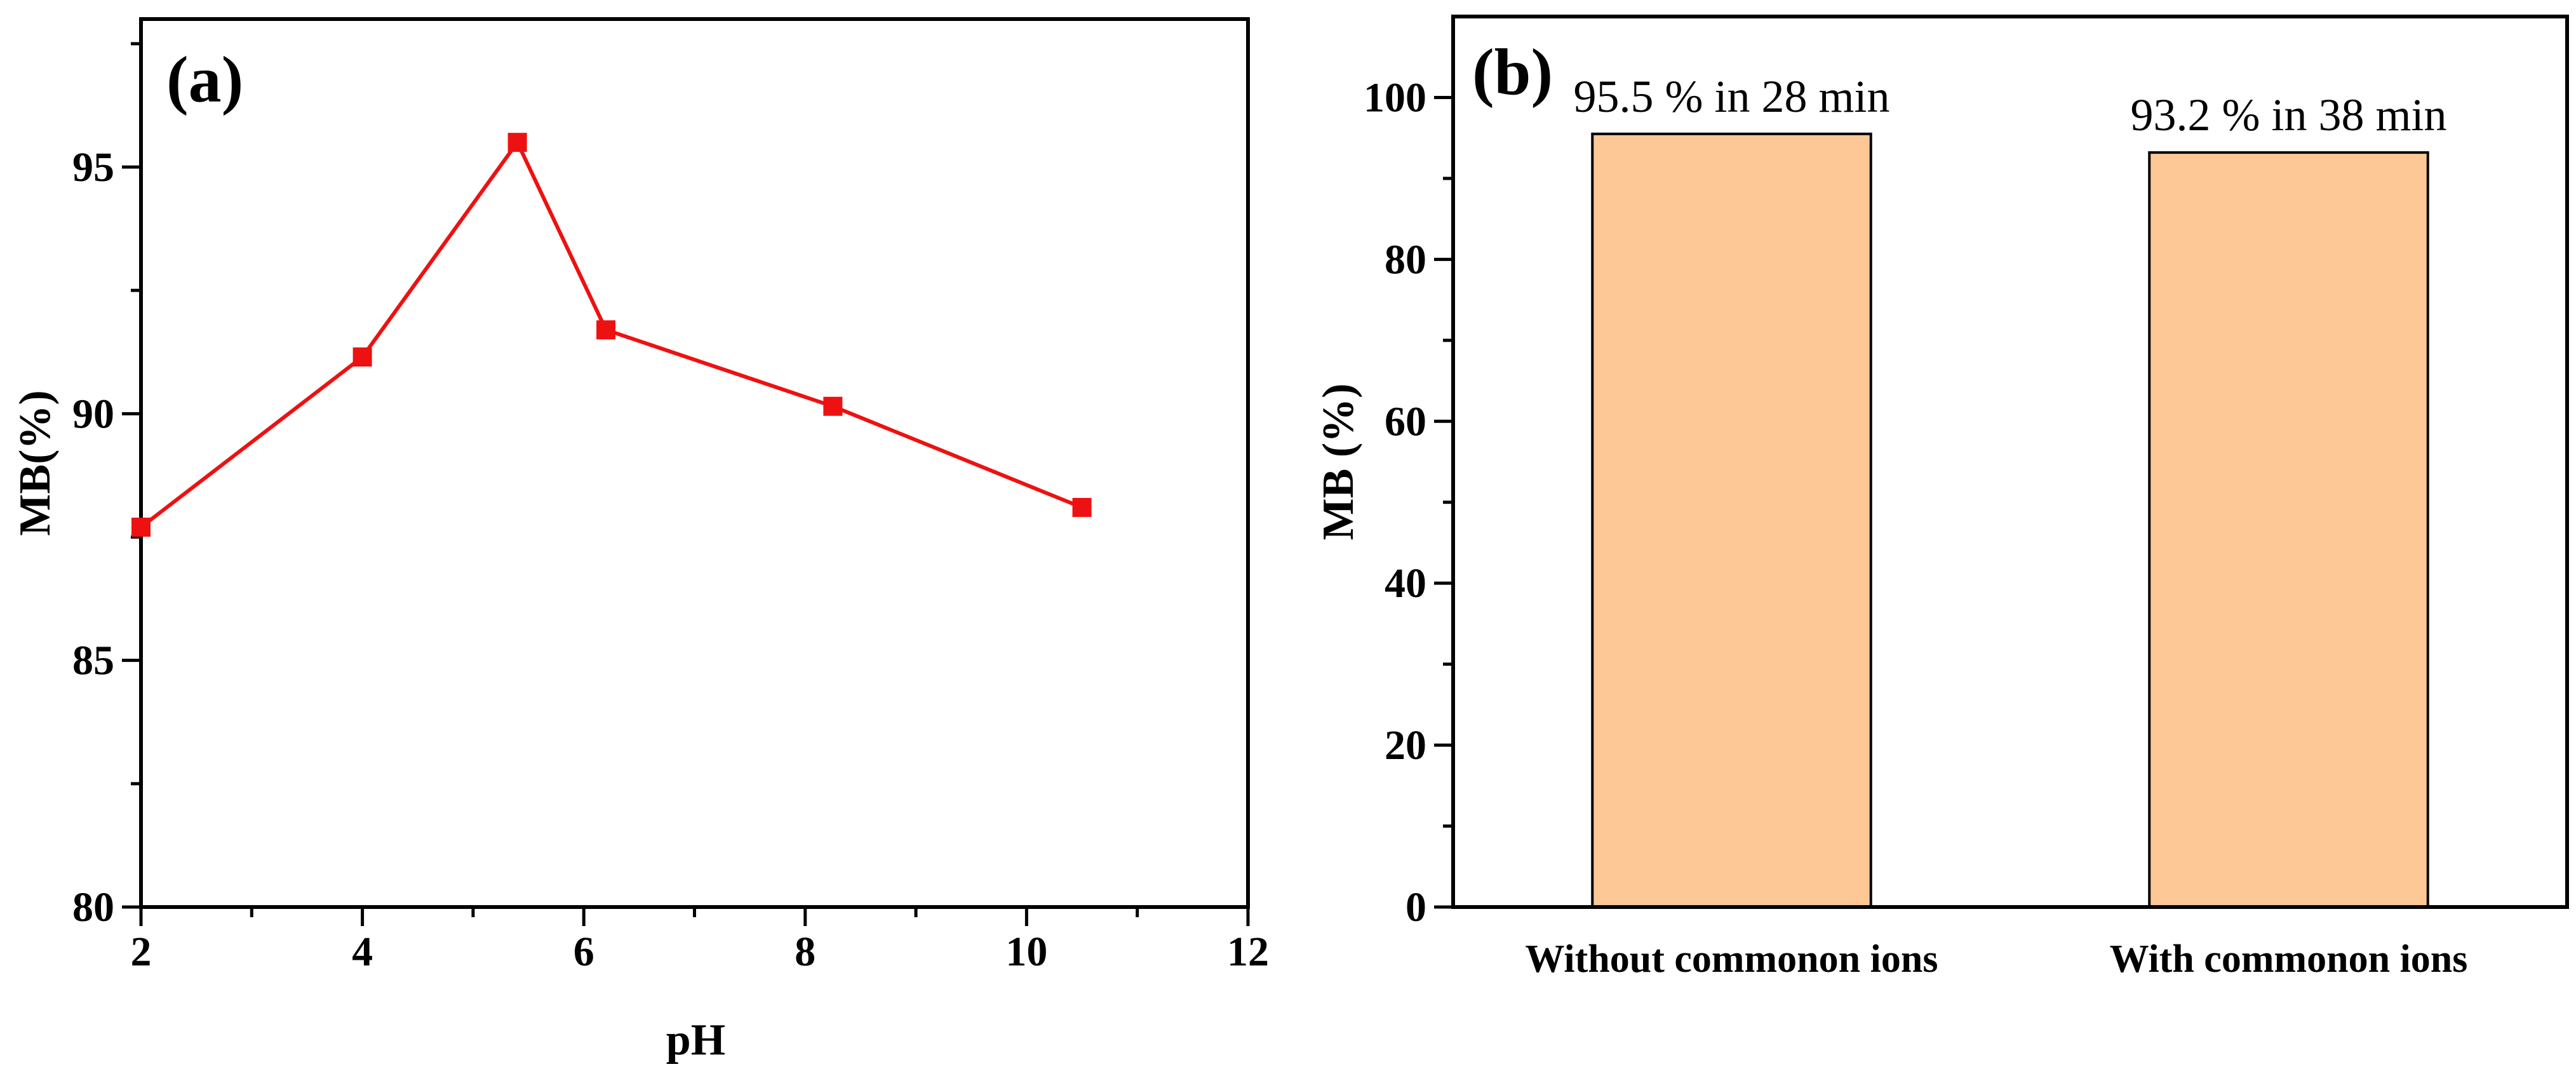 The image size is (2576, 1069). I want to click on category-label: Without commonon ions, so click(1732, 960).